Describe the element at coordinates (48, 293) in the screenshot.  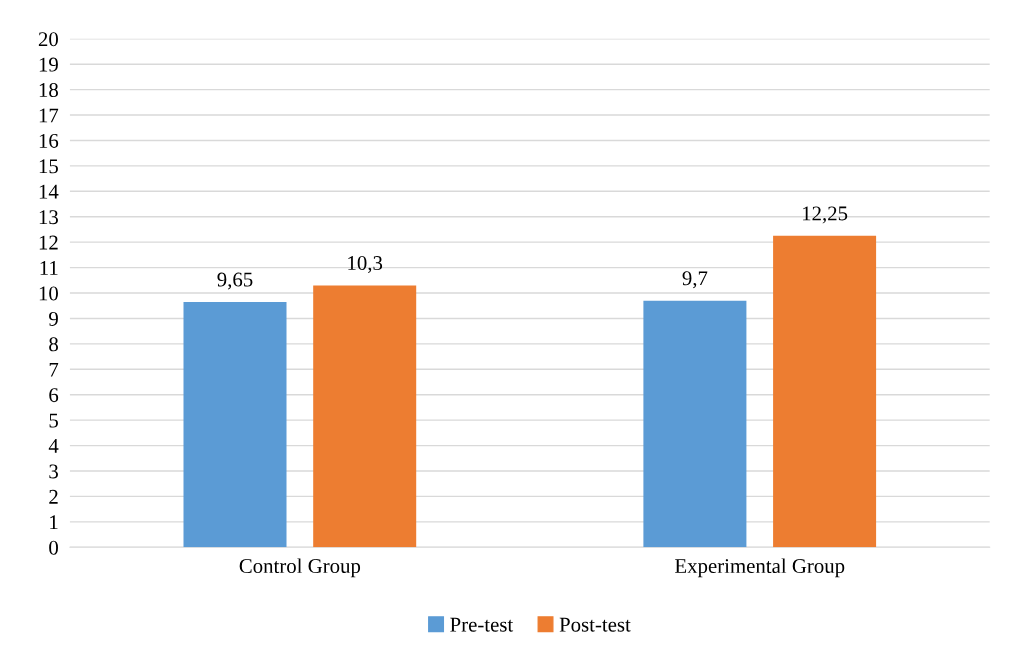
I see `y-tick-label: 10` at that location.